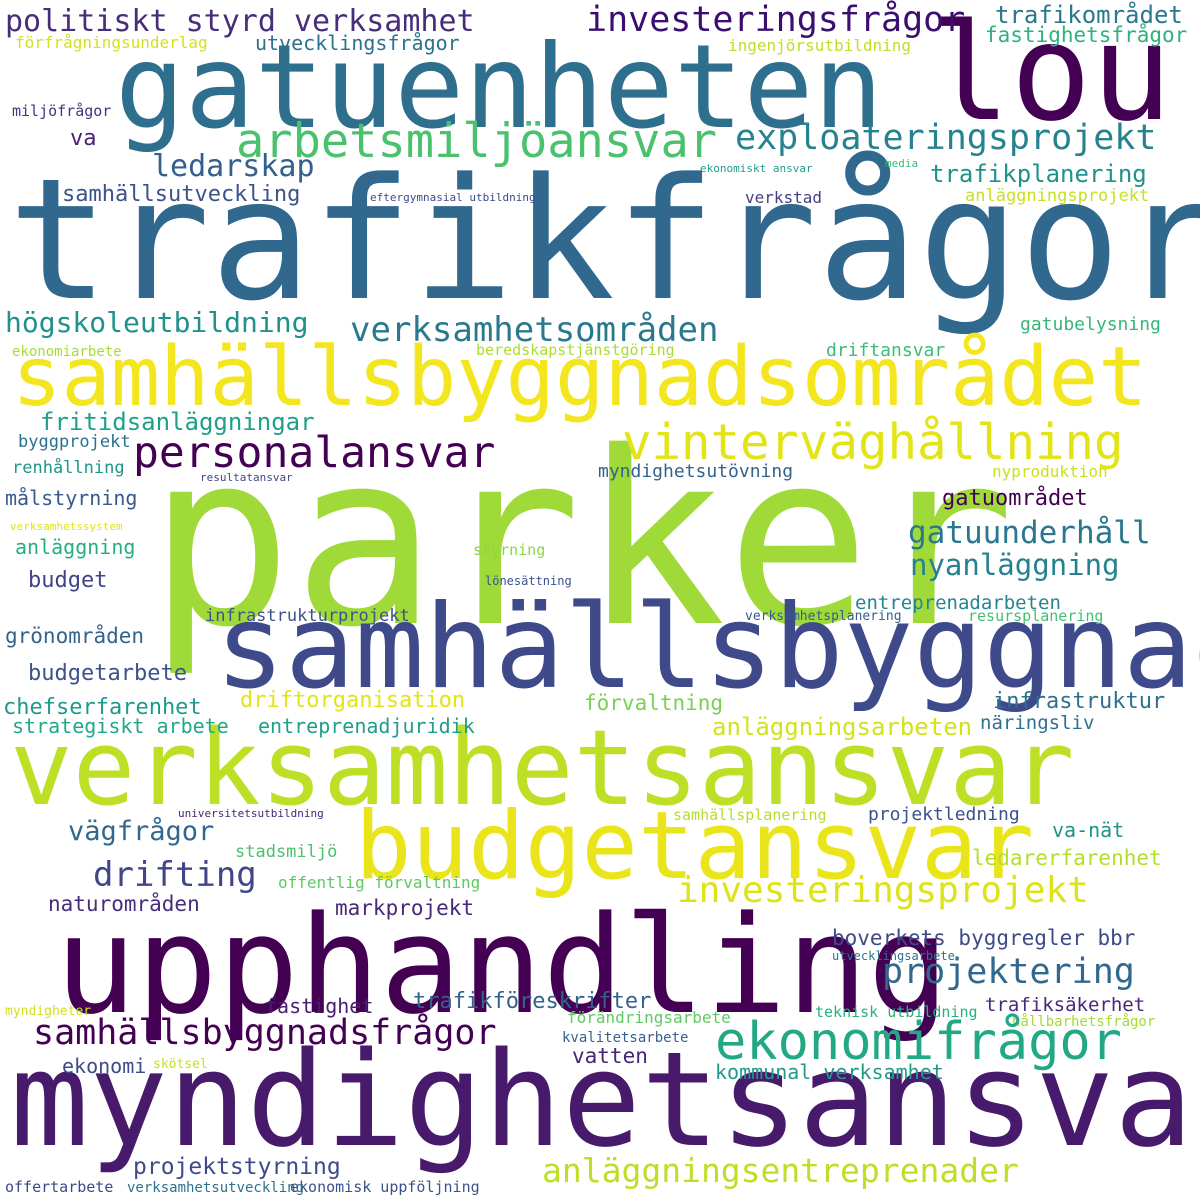 Image resolution: width=1200 pixels, height=1200 pixels. What do you see at coordinates (1008, 972) in the screenshot?
I see `word: projektering` at bounding box center [1008, 972].